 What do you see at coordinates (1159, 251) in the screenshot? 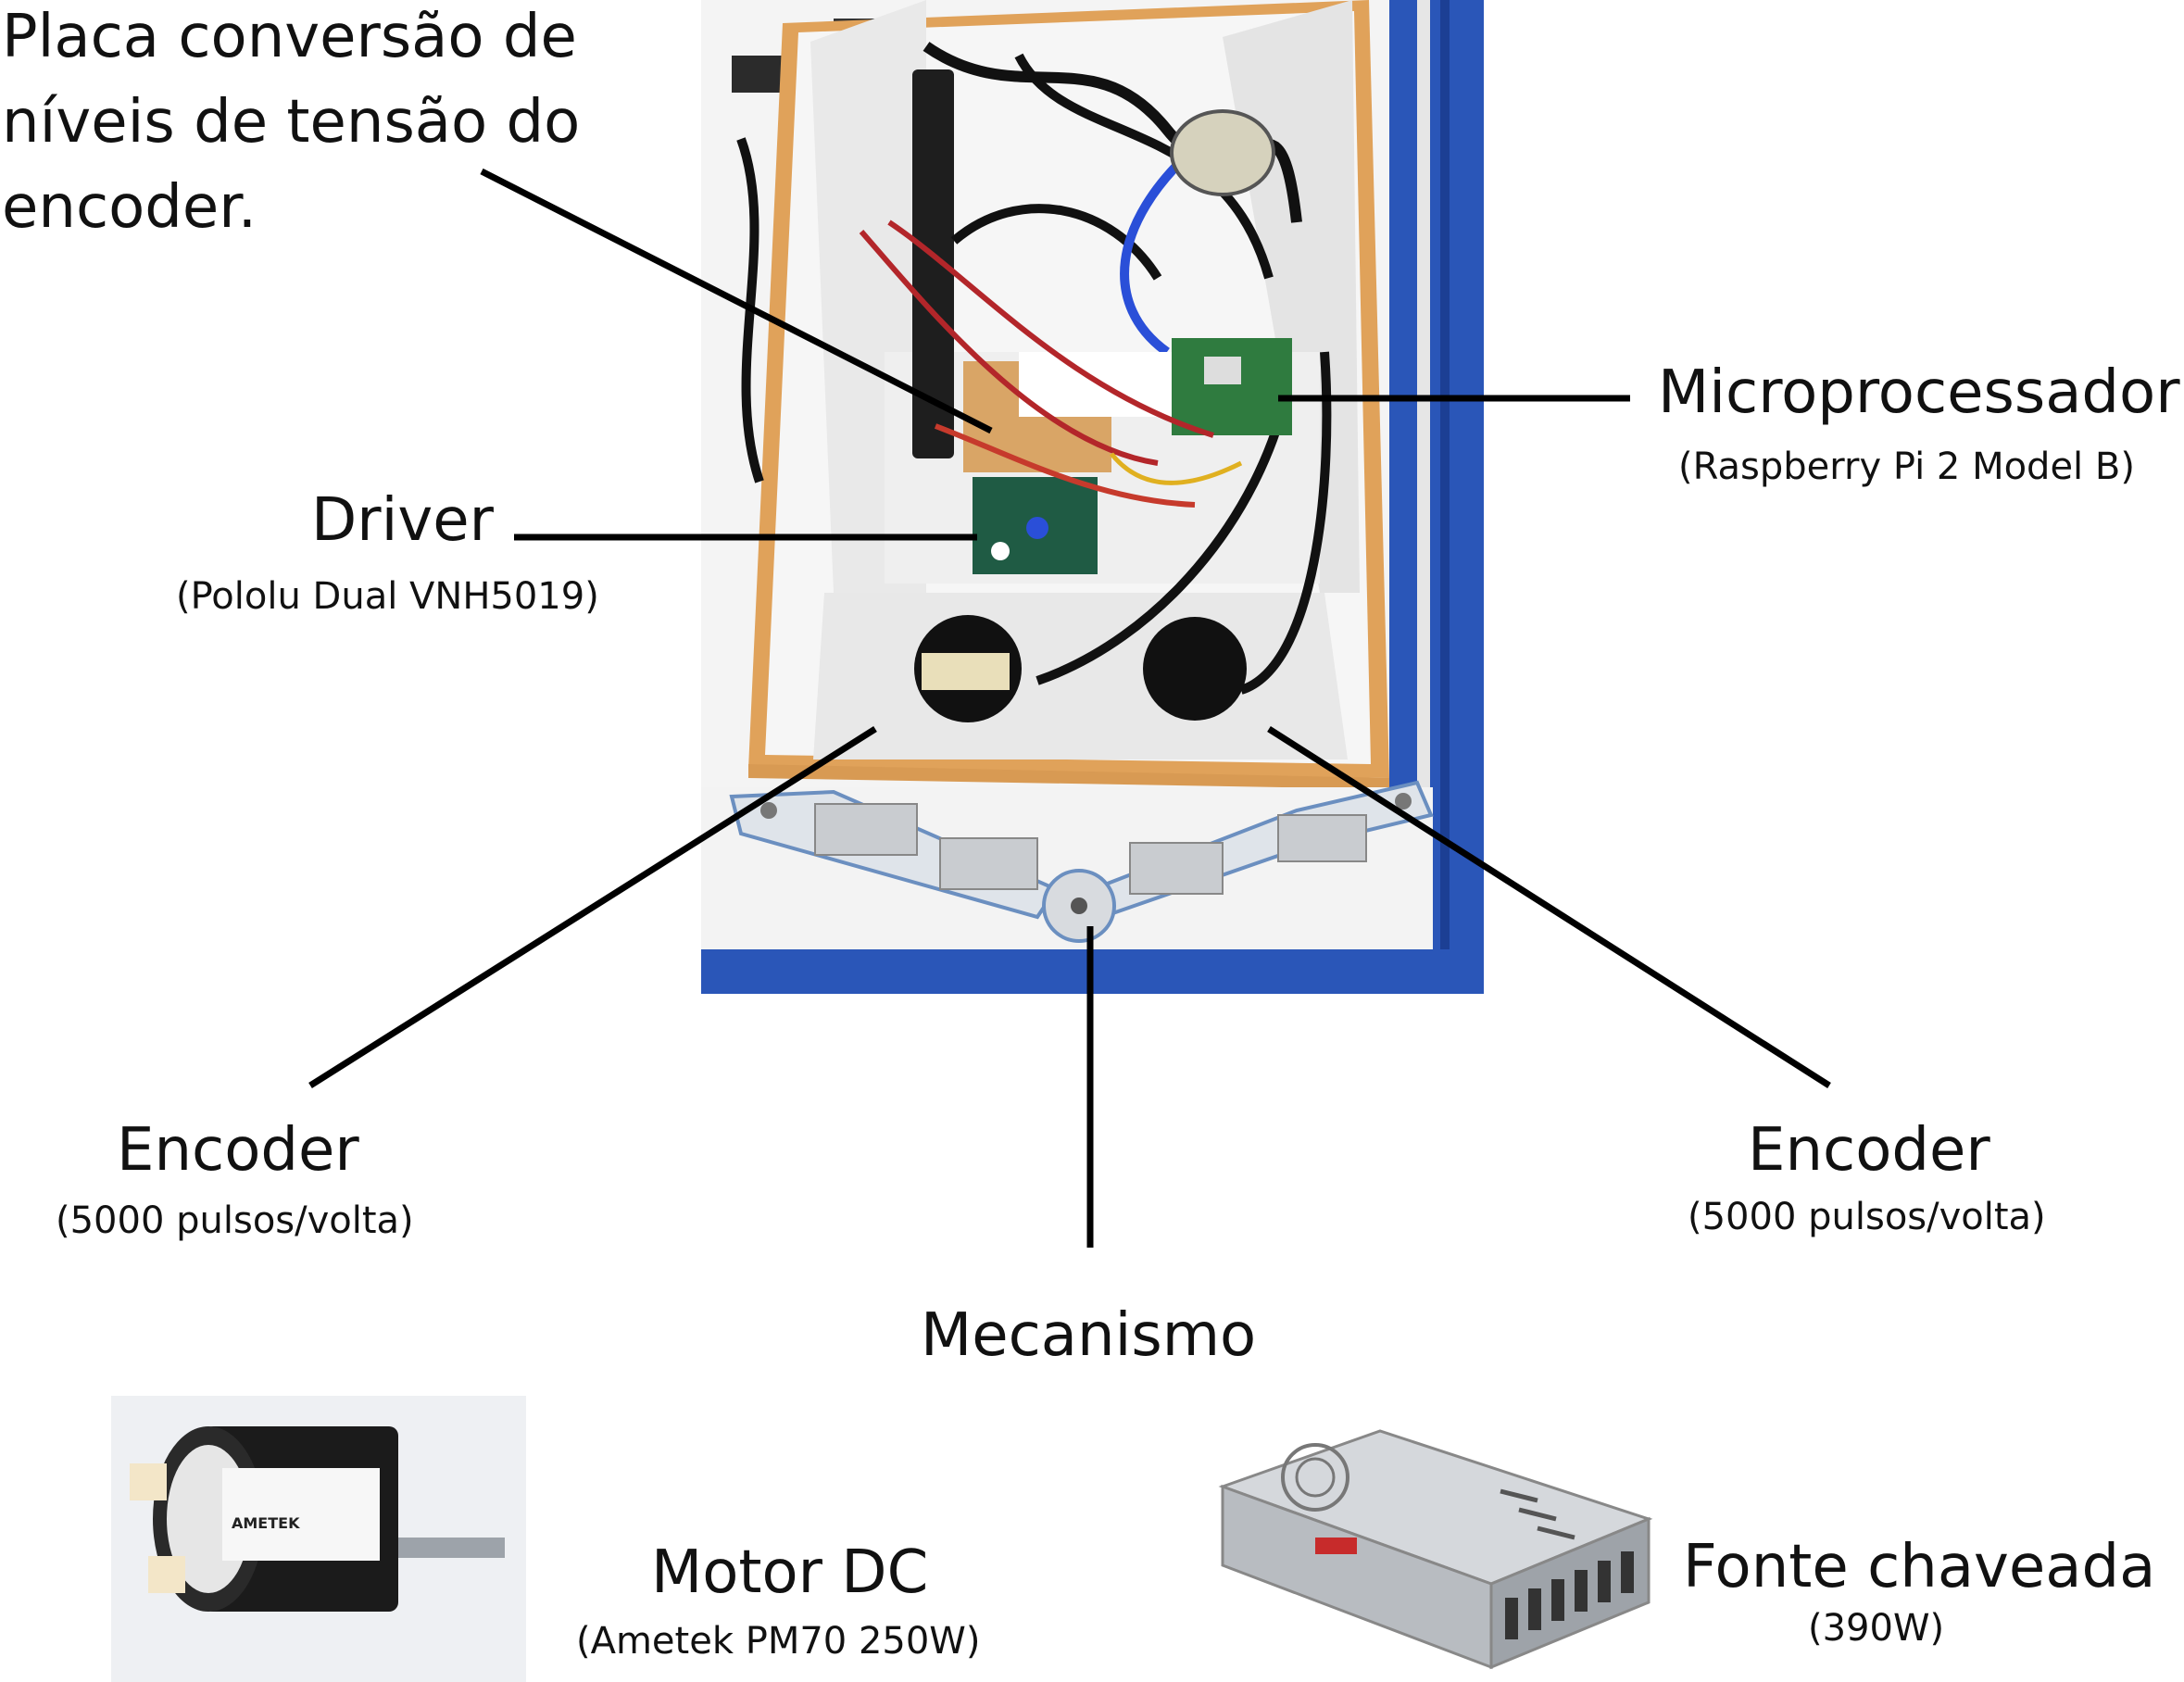
I see `blue-cable` at bounding box center [1159, 251].